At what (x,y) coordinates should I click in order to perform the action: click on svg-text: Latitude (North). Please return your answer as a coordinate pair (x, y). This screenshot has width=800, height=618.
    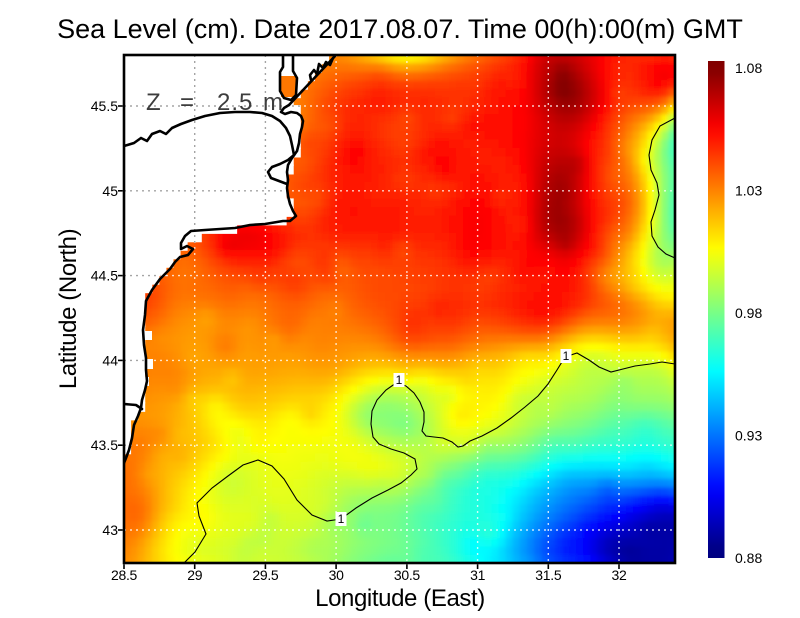
    Looking at the image, I should click on (68, 309).